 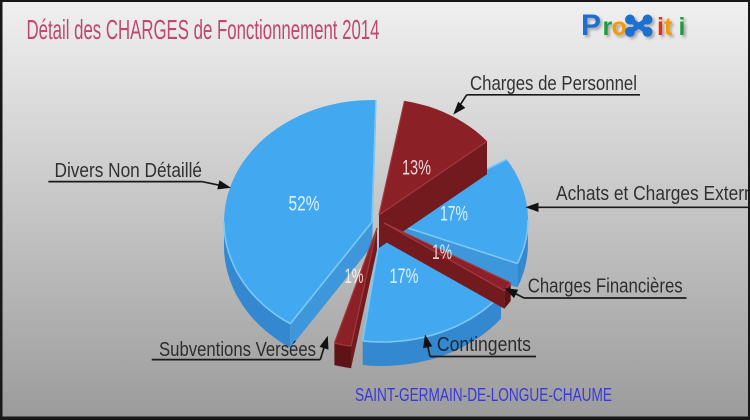 I want to click on svg-text: 52%, so click(x=304, y=204).